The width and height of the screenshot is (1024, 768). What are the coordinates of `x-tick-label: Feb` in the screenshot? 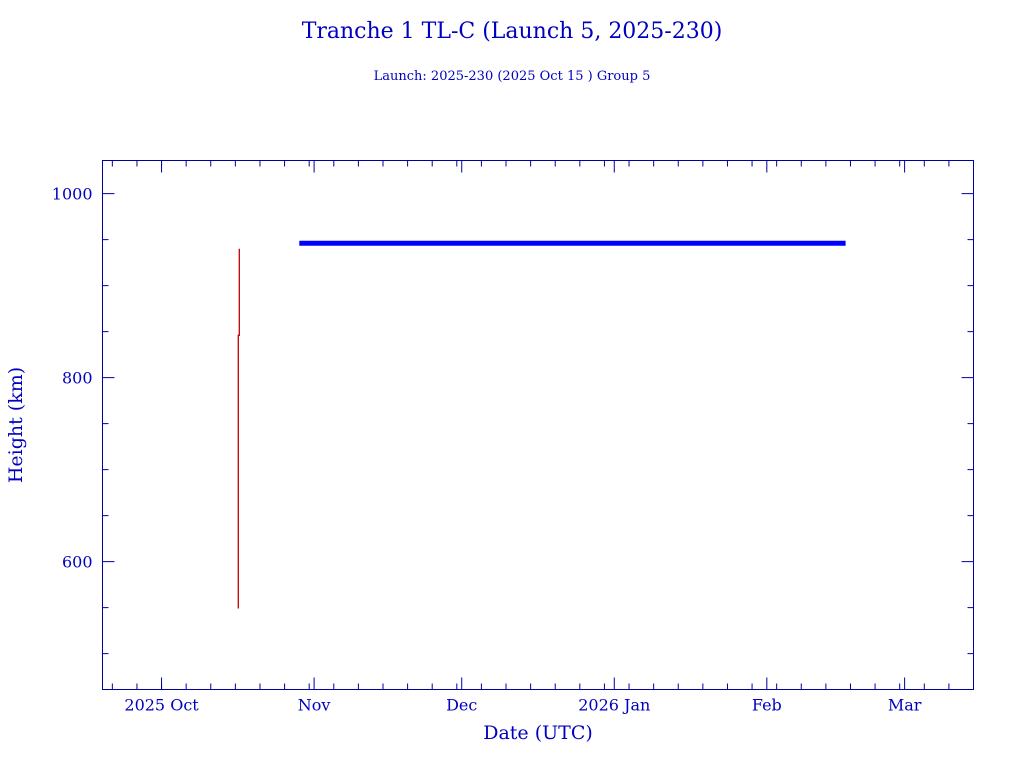 It's located at (767, 705).